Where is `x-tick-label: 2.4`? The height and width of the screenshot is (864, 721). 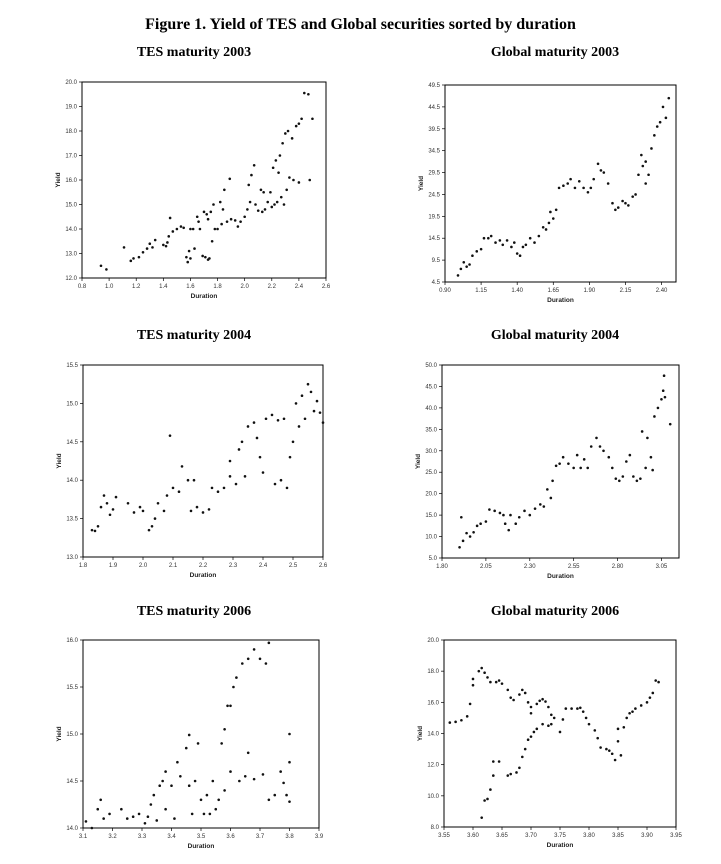 x-tick-label: 2.4 is located at coordinates (299, 287).